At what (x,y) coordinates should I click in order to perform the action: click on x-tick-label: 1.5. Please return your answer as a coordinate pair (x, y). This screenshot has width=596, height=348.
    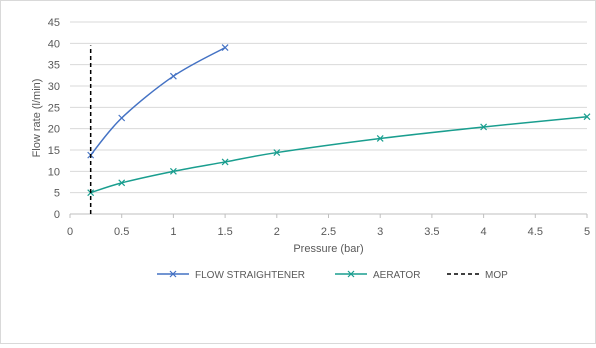
    Looking at the image, I should click on (224, 232).